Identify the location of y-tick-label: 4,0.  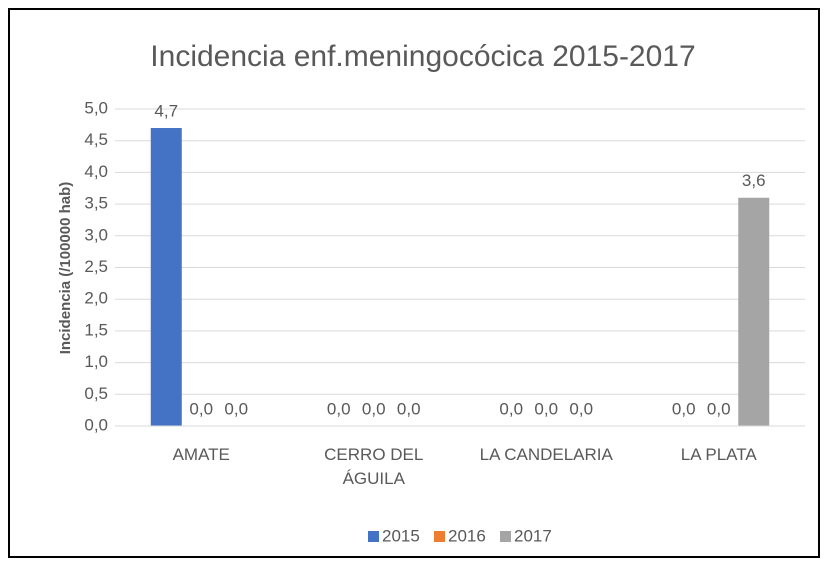
(96, 171).